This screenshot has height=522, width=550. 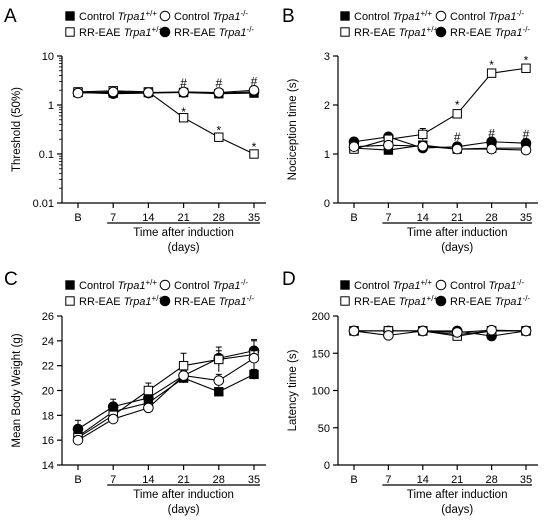 I want to click on y-tick-label: 16, so click(x=48, y=441).